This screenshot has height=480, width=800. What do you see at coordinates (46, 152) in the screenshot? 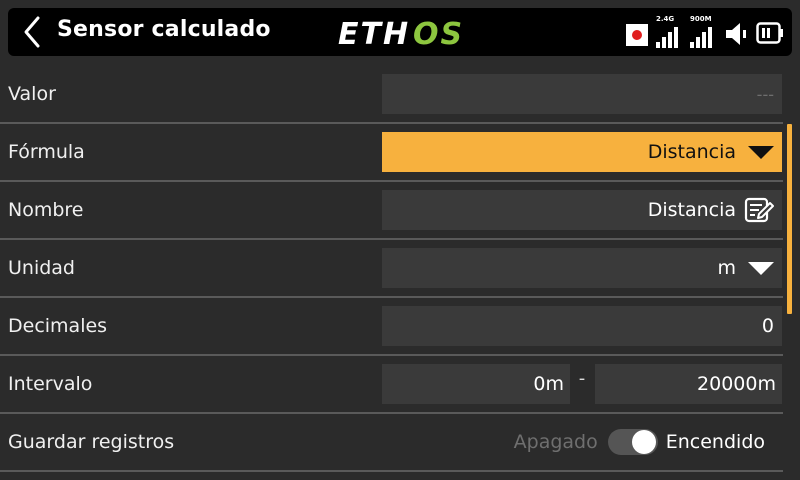
I see `formula-label: Fórmula` at bounding box center [46, 152].